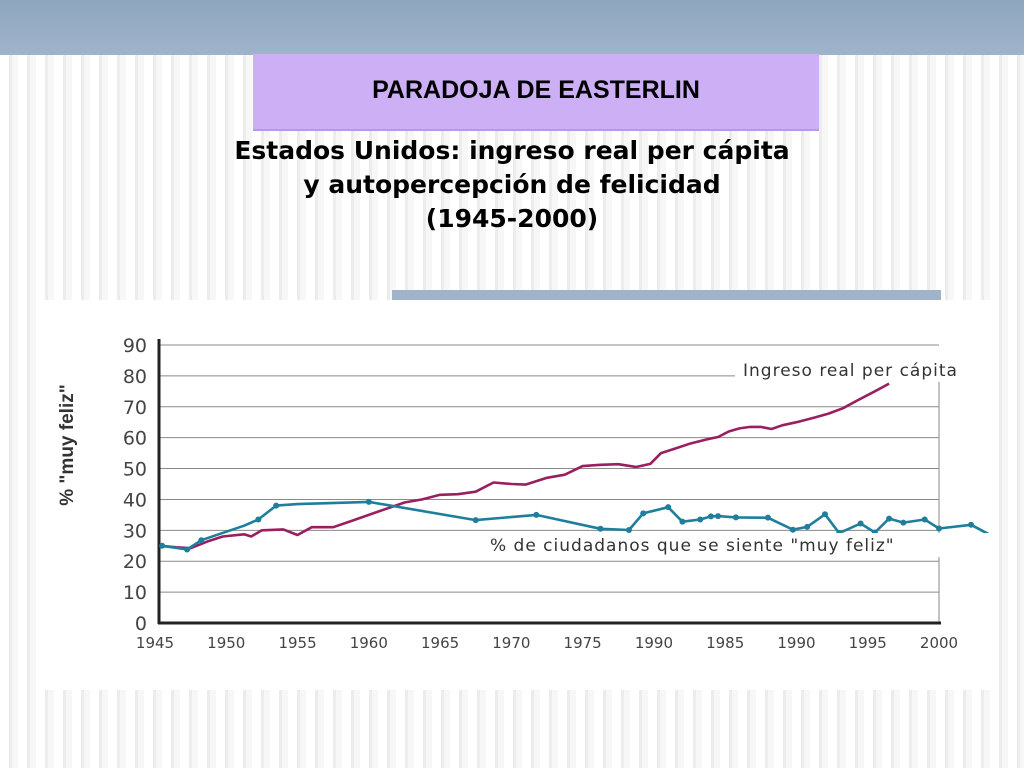 The image size is (1024, 768). I want to click on y-tick-label-30: 30, so click(135, 531).